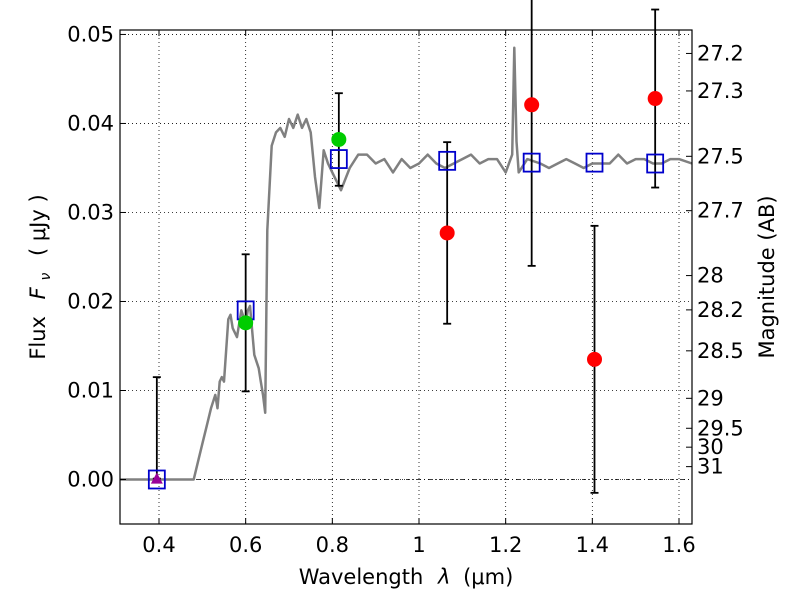 This screenshot has width=800, height=600. I want to click on y-tick-label: 0.02, so click(90, 301).